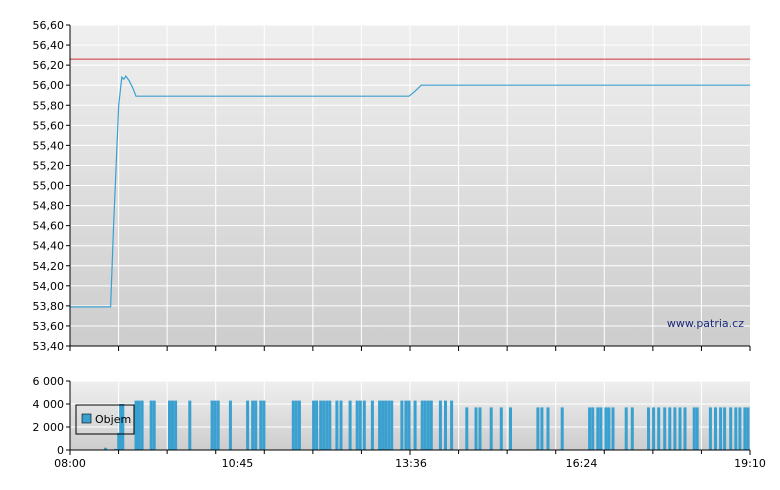 The image size is (780, 490). I want to click on time-tick-label: 08:00, so click(70, 463).